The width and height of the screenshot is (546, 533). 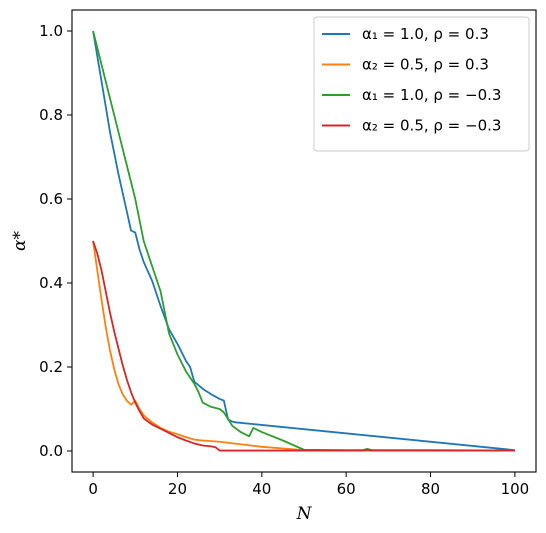 I want to click on legend-box, so click(x=421, y=84).